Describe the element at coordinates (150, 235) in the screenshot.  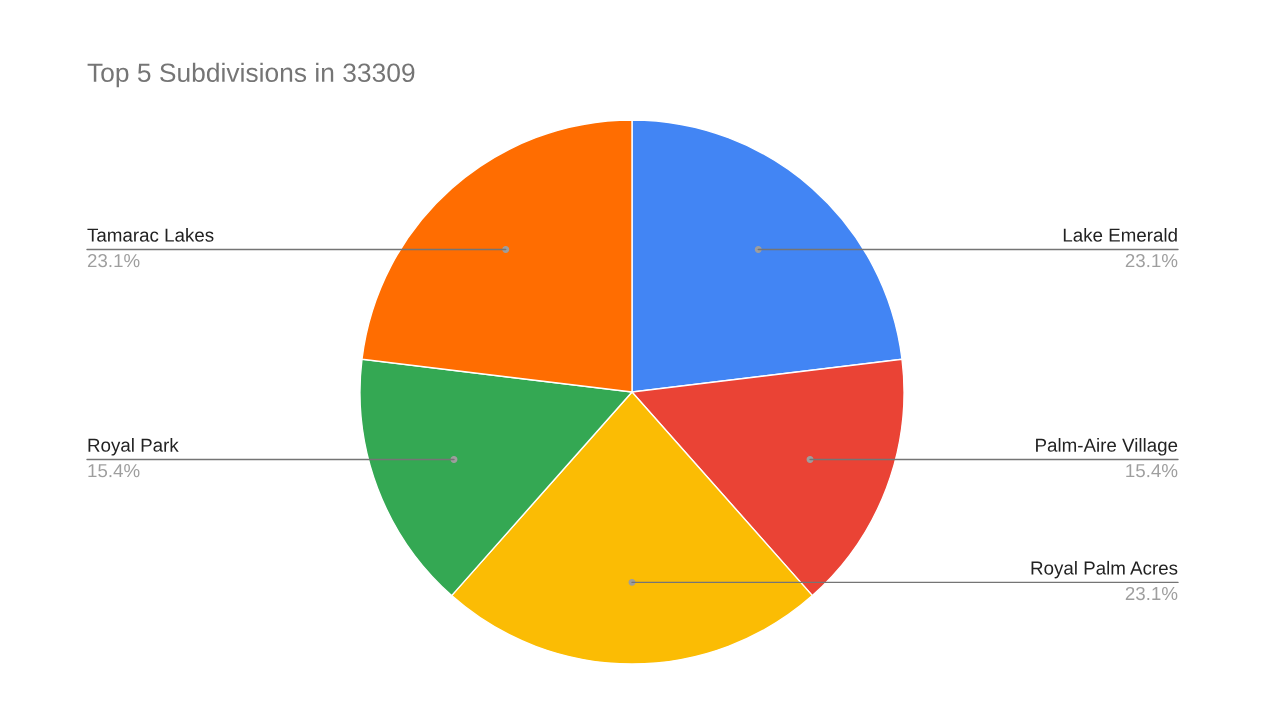
I see `slice-label: Tamarac Lakes` at that location.